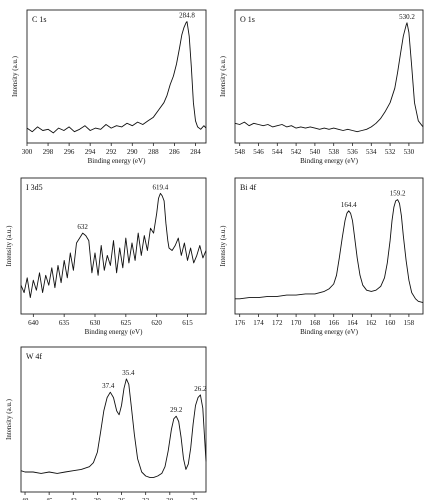 The width and height of the screenshot is (429, 500). What do you see at coordinates (371, 152) in the screenshot?
I see `x-tick-label: 534` at bounding box center [371, 152].